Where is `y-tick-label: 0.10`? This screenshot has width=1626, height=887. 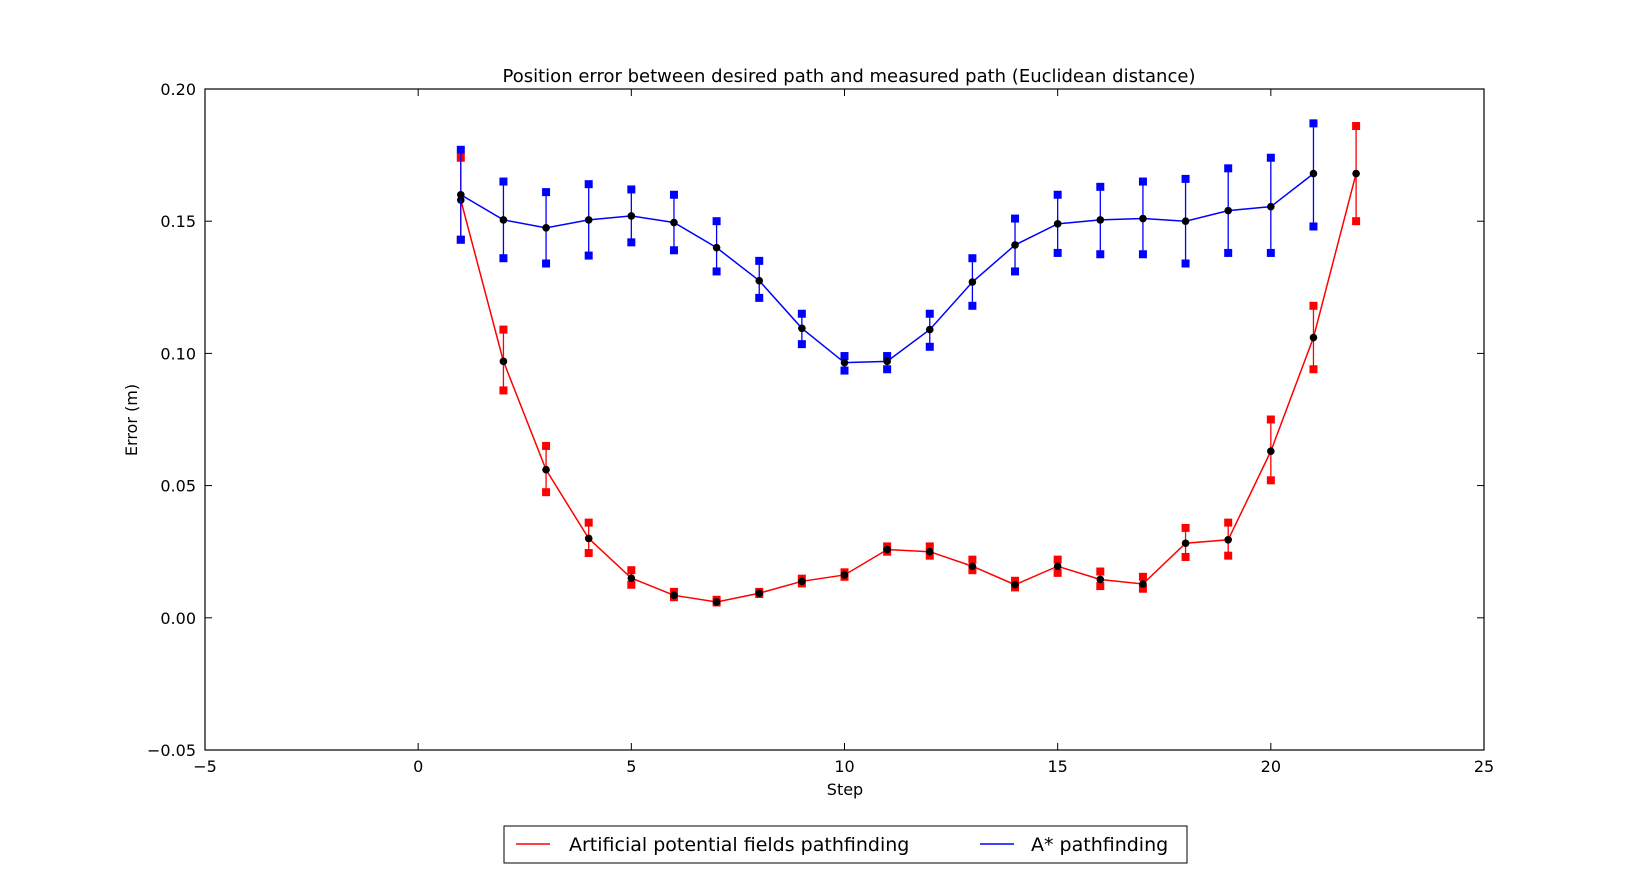
y-tick-label: 0.10 is located at coordinates (178, 353).